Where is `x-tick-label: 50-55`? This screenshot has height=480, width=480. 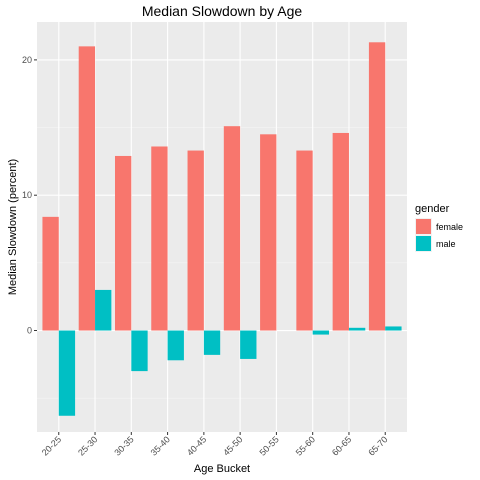
x-tick-label: 50-55 is located at coordinates (268, 445).